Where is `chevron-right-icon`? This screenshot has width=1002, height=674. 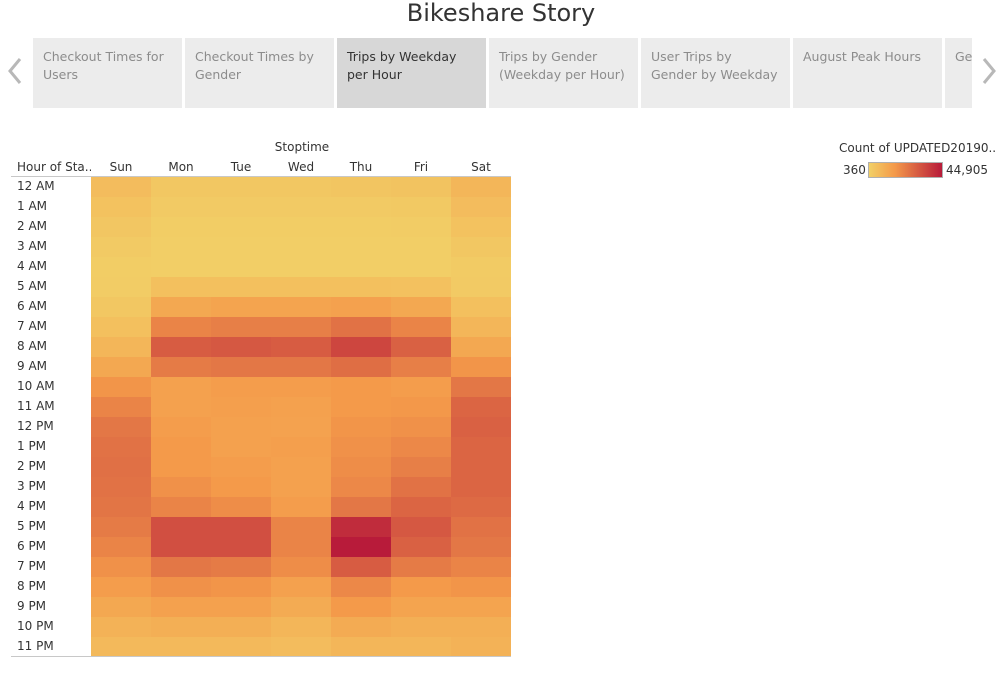 chevron-right-icon is located at coordinates (989, 72).